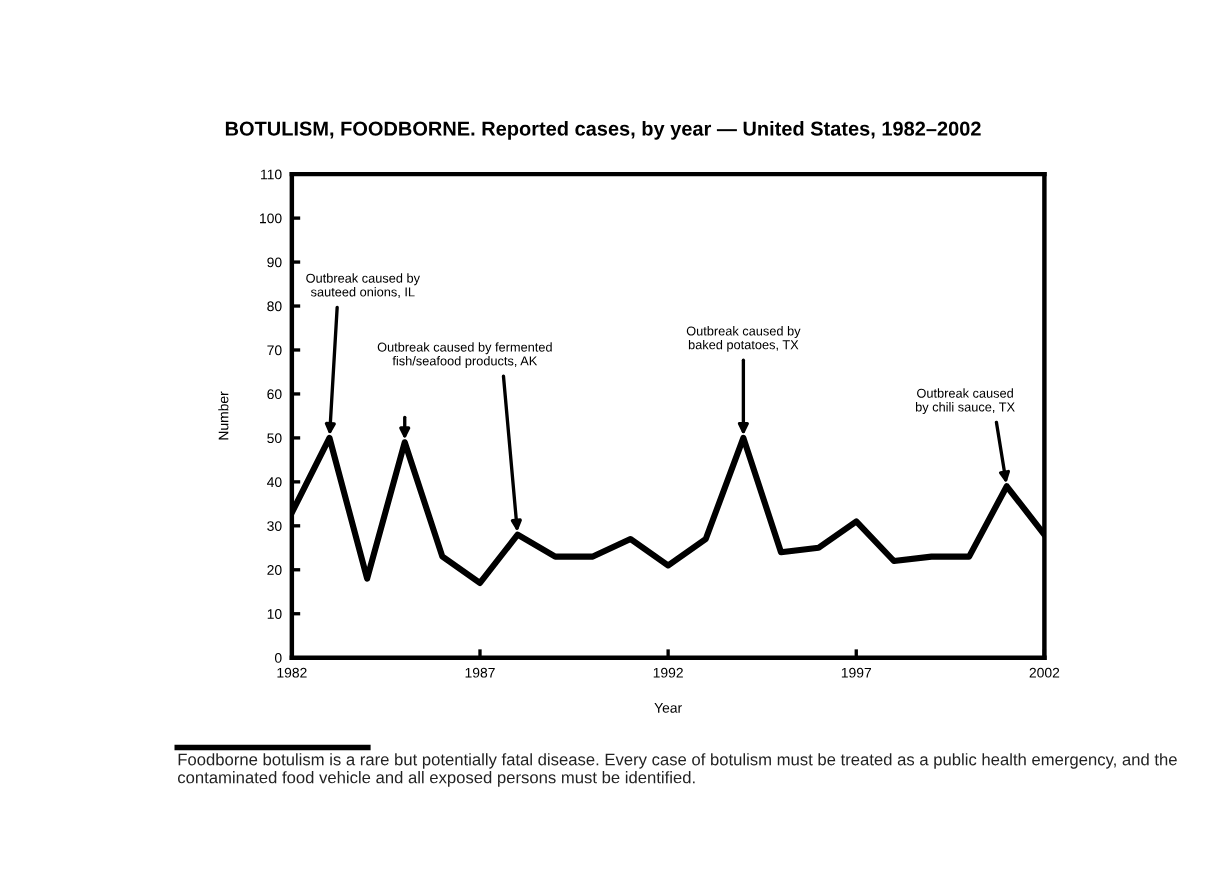  I want to click on text: Foodborne botulism is a rare but potentially fatal disease. Every case of botulism must be treated as a public health emergency, and the contaminated food vehicle and all exposed persons must be identified., so click(677, 770).